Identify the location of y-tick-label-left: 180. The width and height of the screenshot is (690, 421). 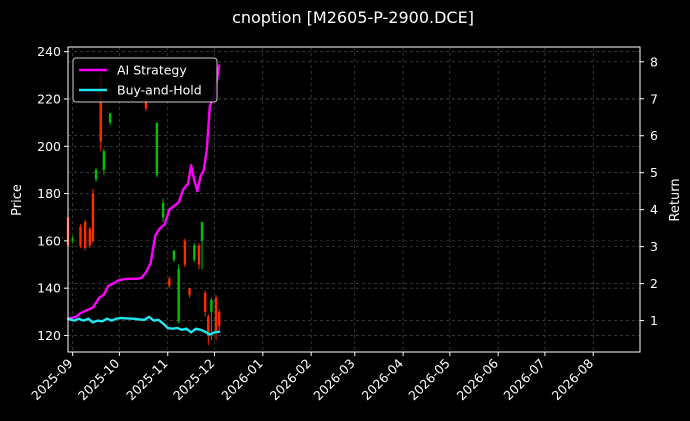
(49, 193).